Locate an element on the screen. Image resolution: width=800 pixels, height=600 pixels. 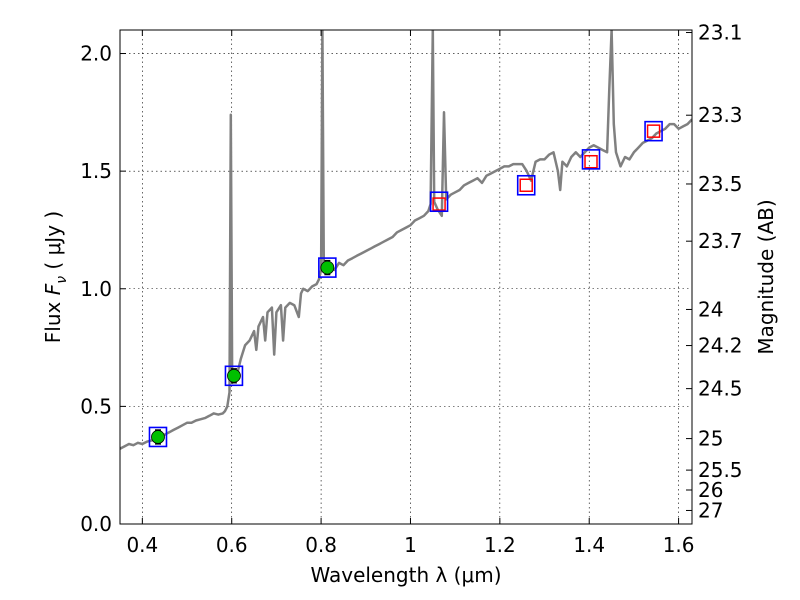
y2-tick-label: 23.5 is located at coordinates (720, 184).